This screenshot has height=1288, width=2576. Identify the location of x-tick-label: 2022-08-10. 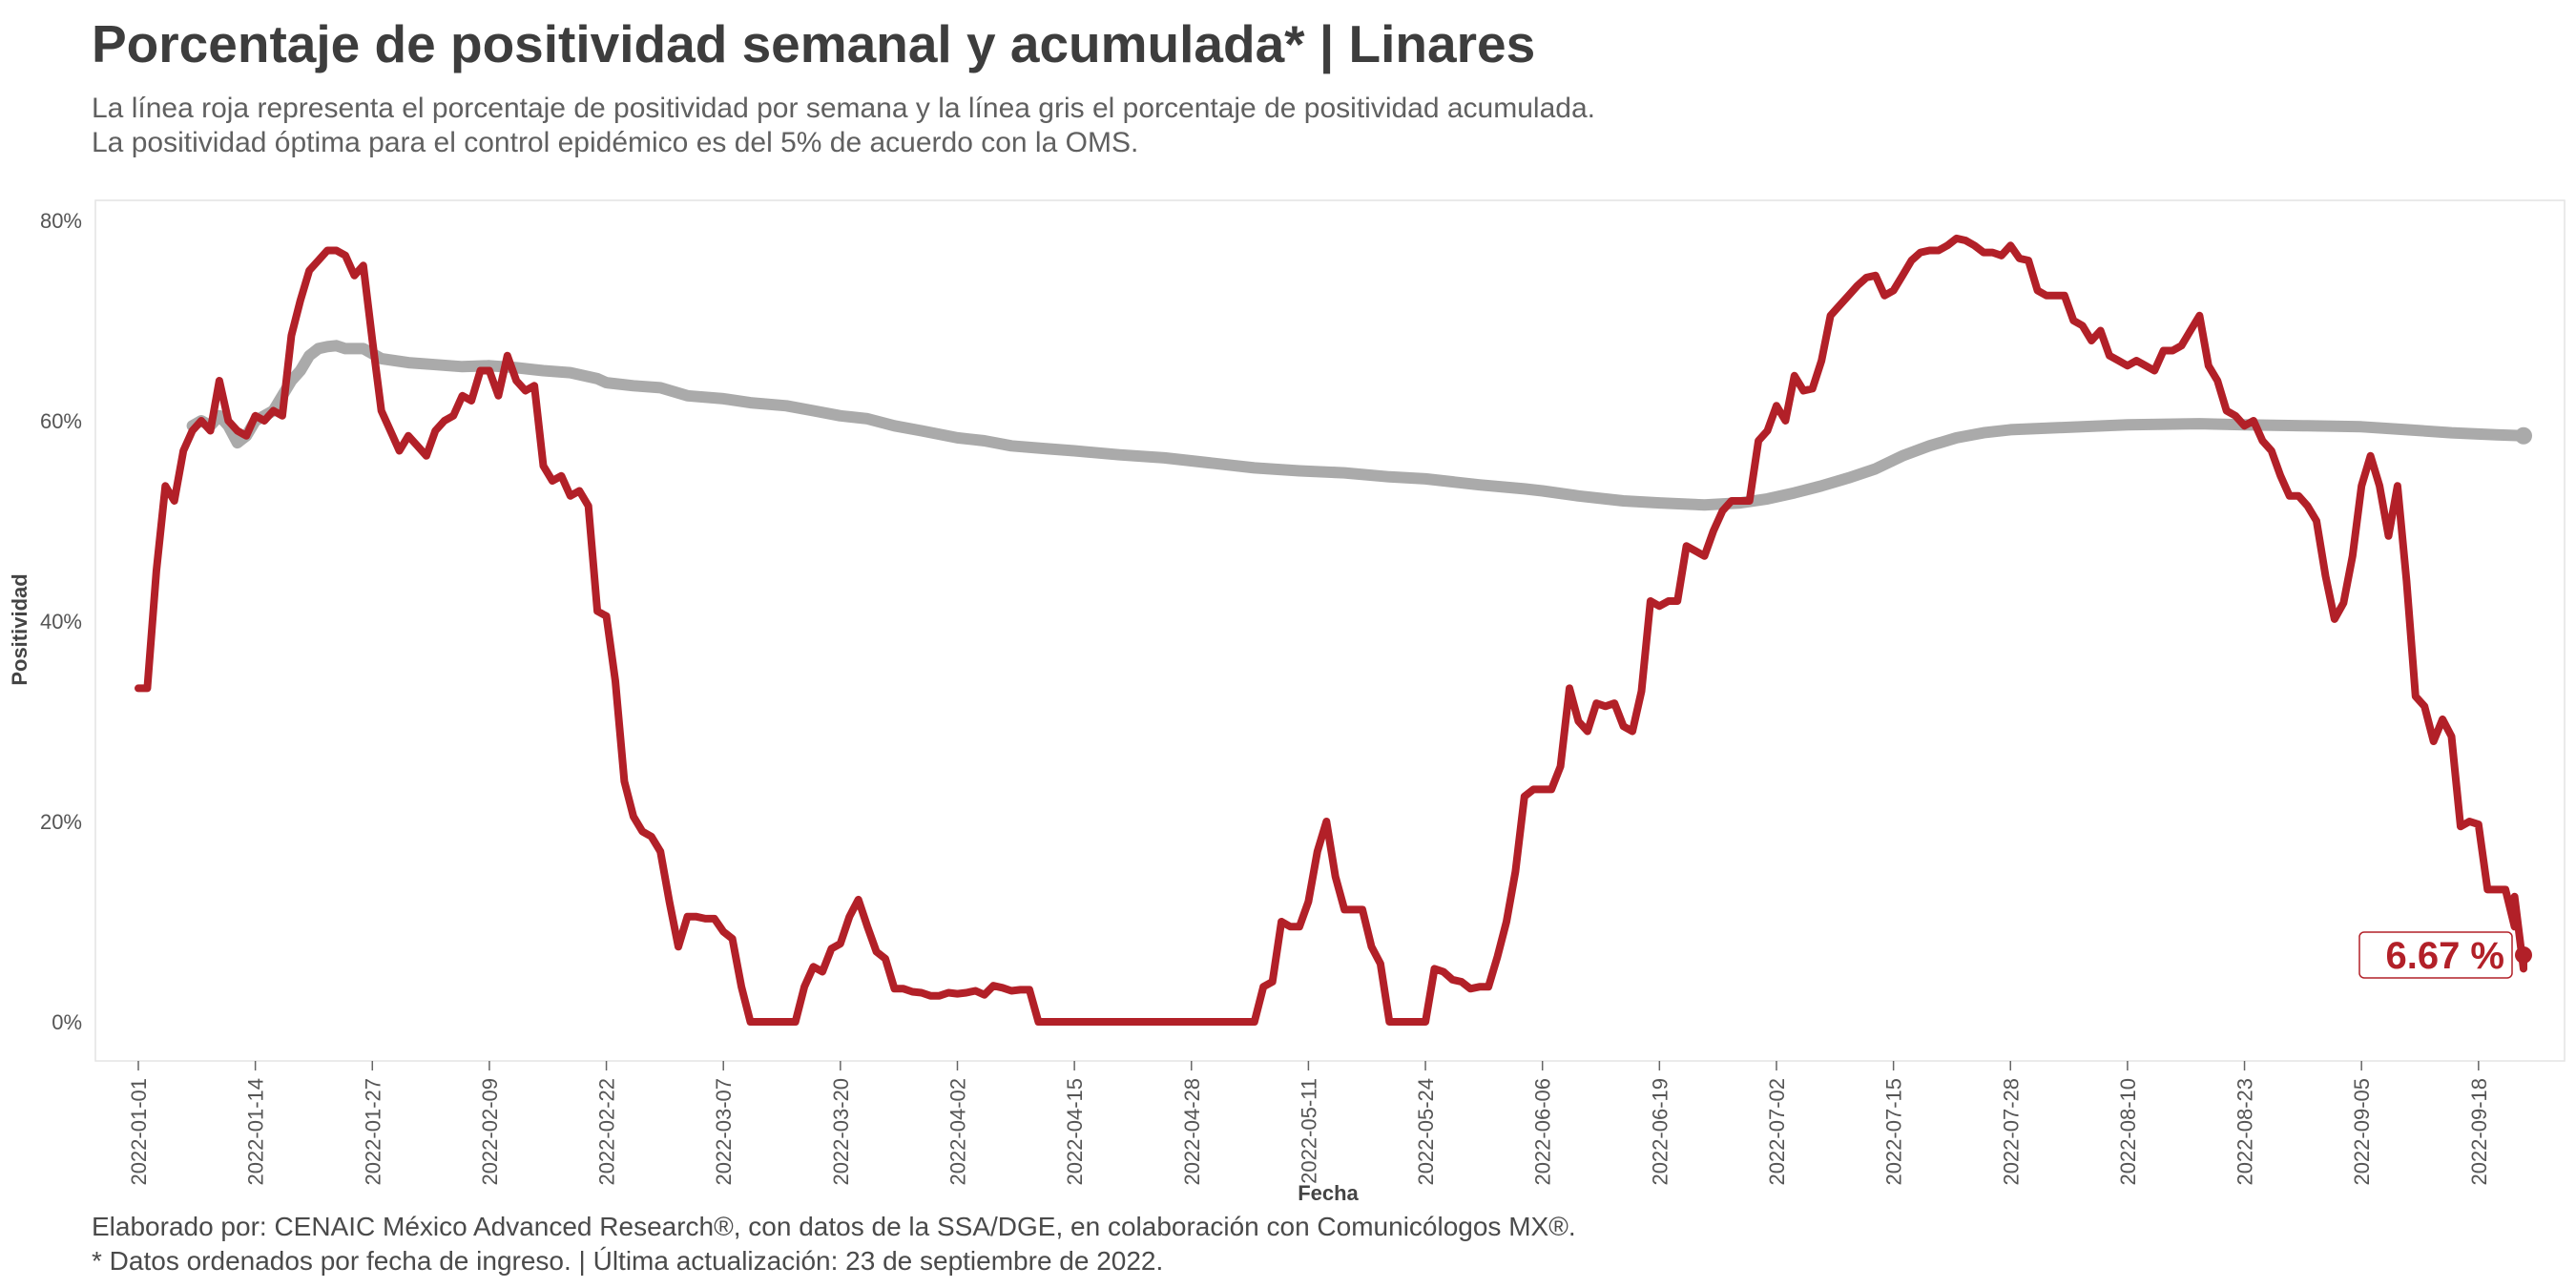
(2128, 1132).